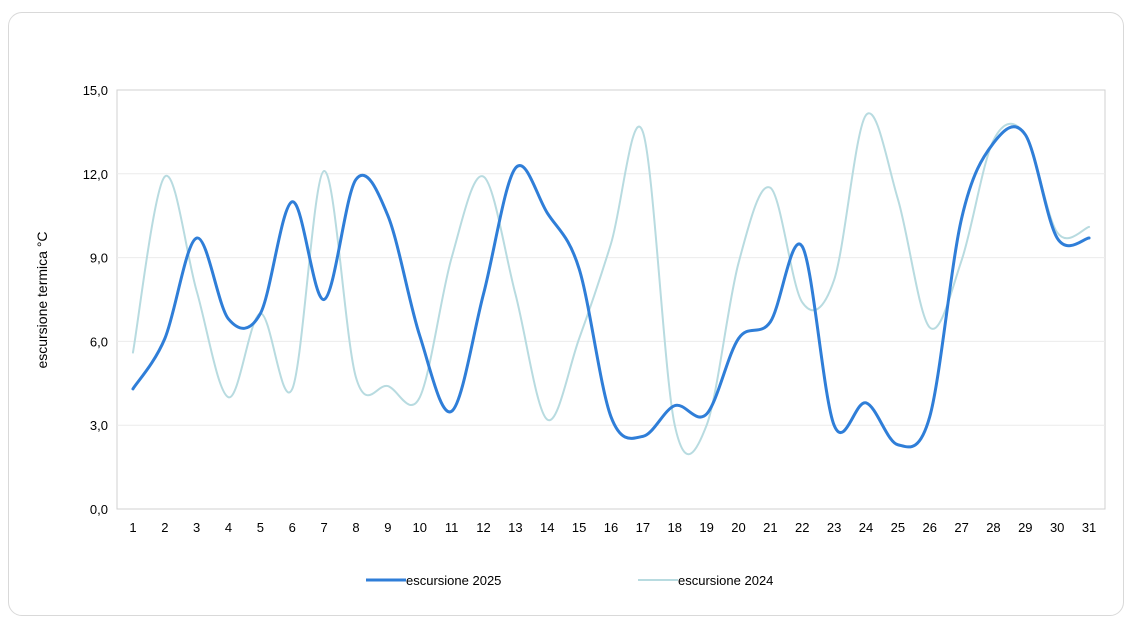  I want to click on x-tick-label: 6, so click(292, 527).